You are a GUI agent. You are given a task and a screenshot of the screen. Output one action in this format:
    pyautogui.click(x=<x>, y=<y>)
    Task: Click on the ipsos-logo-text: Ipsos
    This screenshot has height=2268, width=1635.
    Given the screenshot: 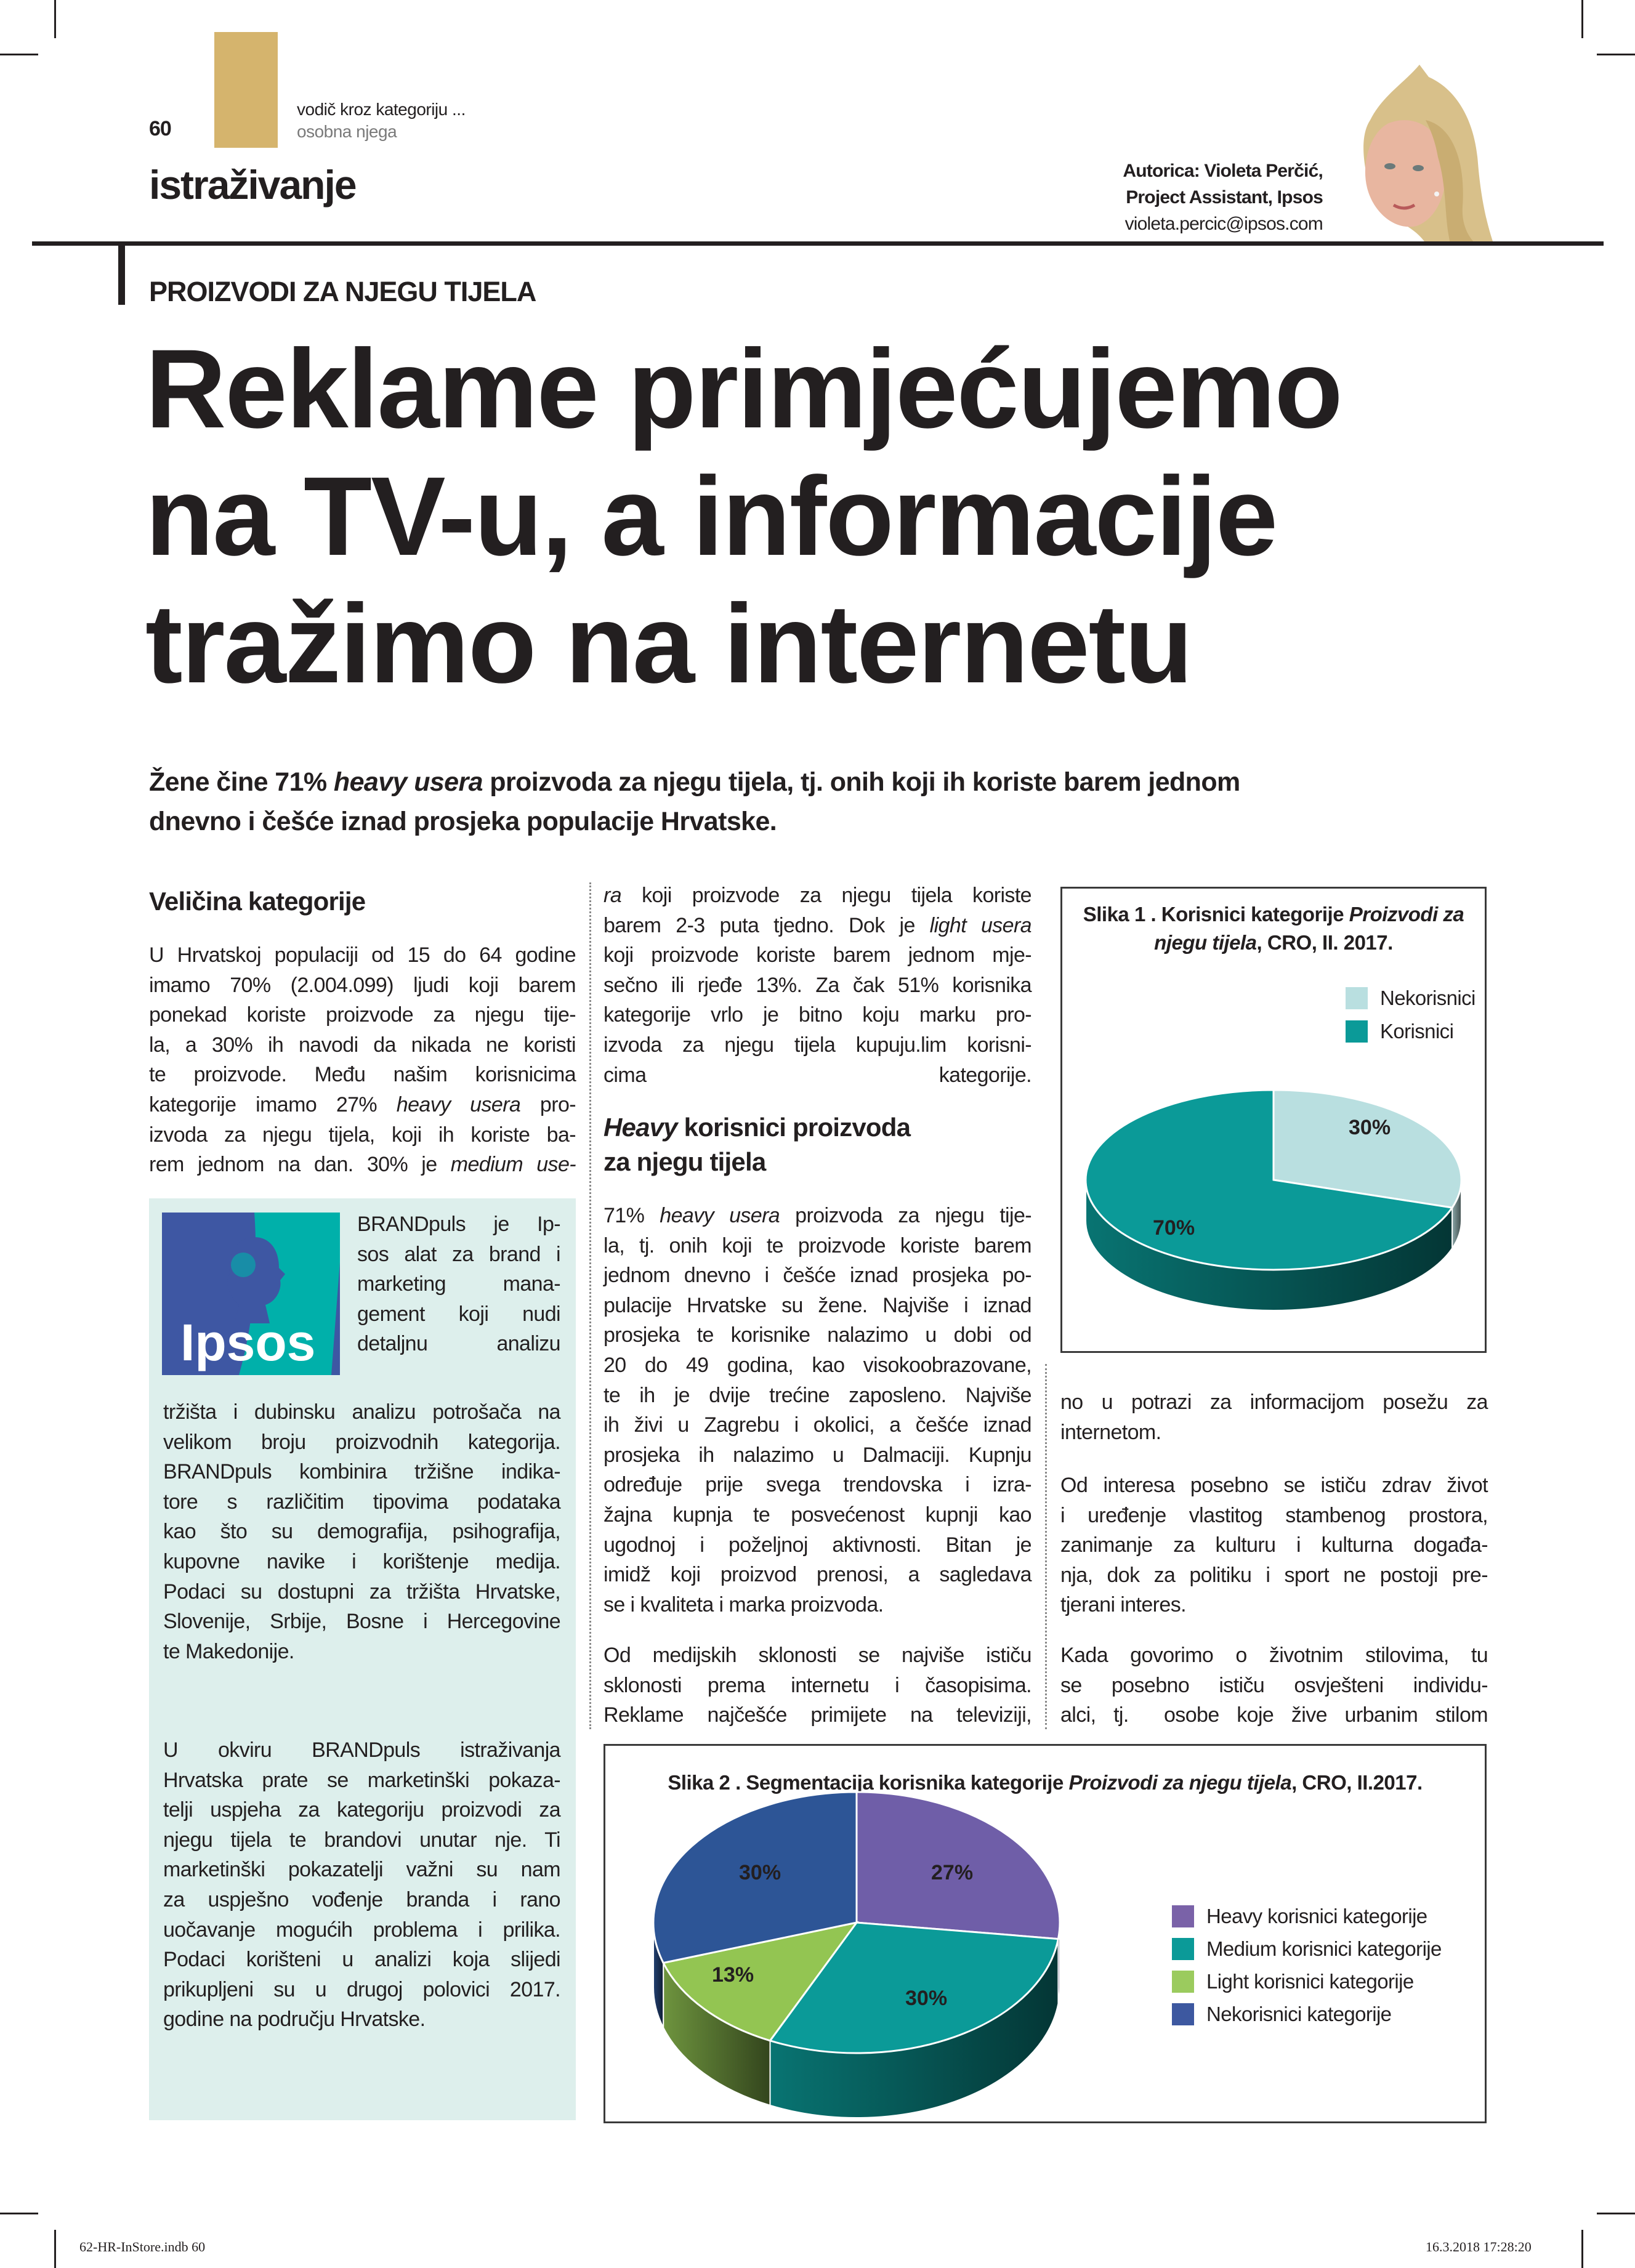 What is the action you would take?
    pyautogui.click(x=247, y=1343)
    